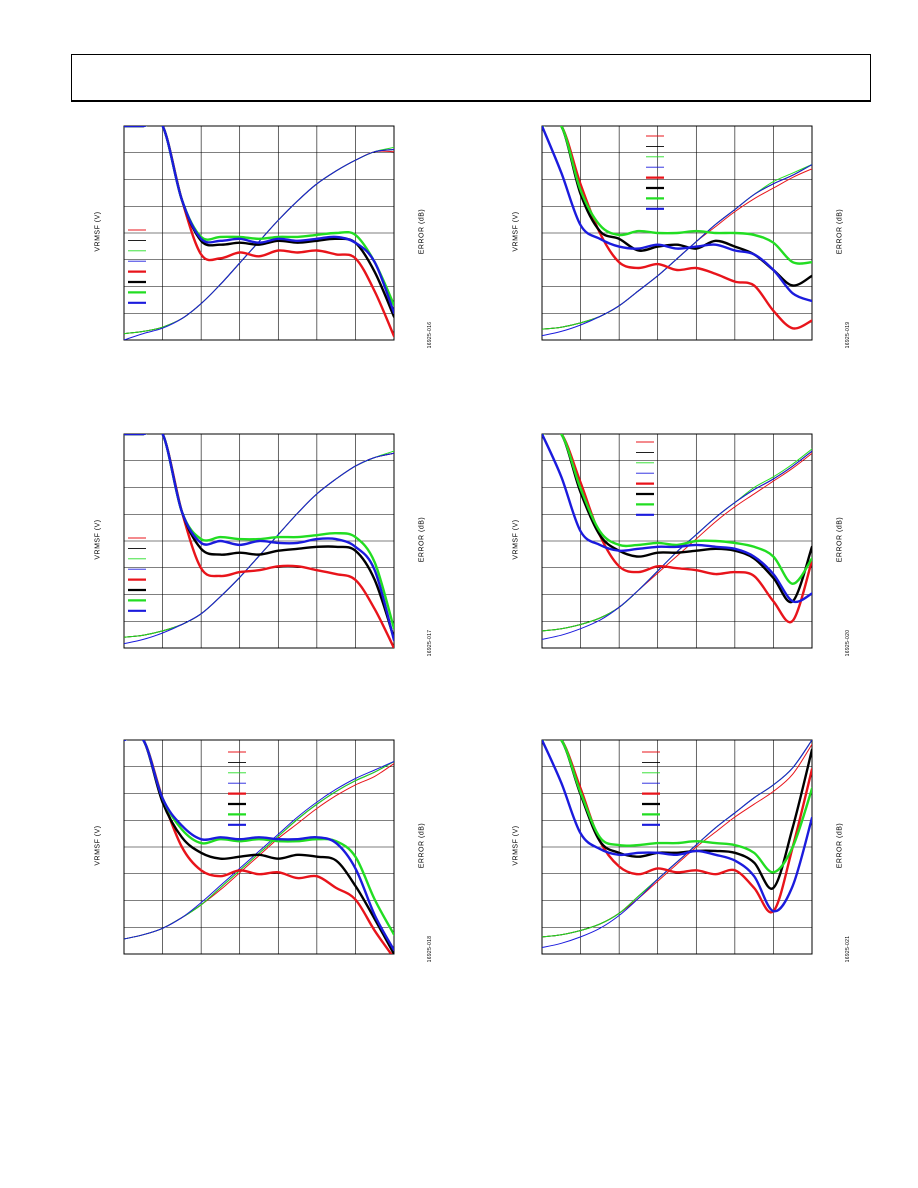  What do you see at coordinates (430, 335) in the screenshot?
I see `figure-code: 16925-016` at bounding box center [430, 335].